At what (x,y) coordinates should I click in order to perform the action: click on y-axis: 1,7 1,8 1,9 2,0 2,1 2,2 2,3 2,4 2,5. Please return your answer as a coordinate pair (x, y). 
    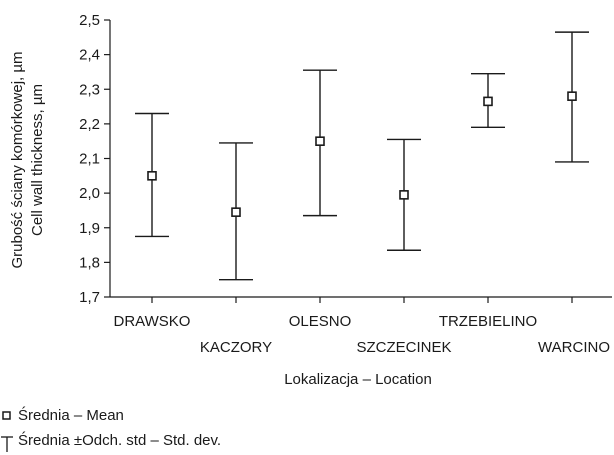
    Looking at the image, I should click on (94, 159).